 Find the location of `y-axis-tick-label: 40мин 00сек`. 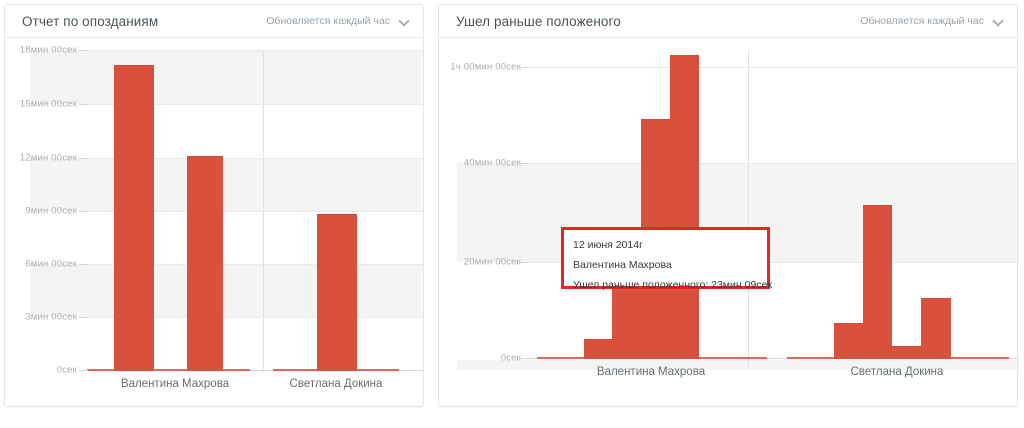

y-axis-tick-label: 40мин 00сек is located at coordinates (492, 163).